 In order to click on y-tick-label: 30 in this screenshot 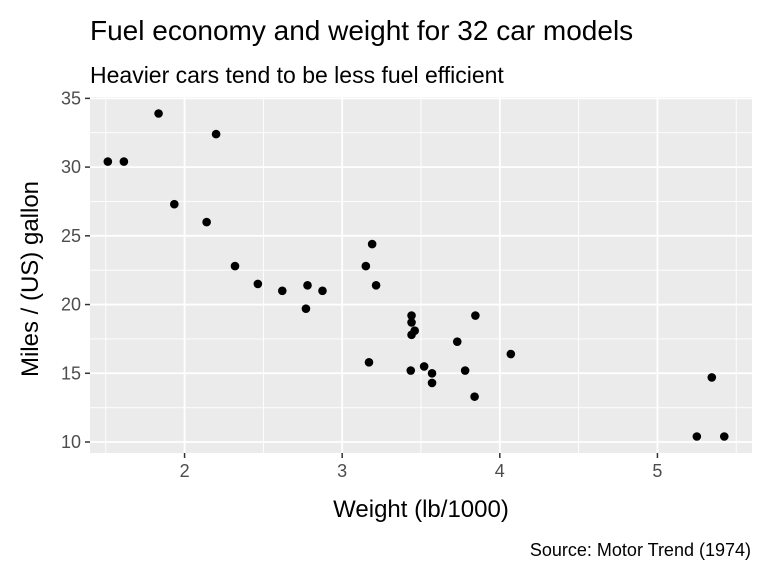, I will do `click(71, 167)`.